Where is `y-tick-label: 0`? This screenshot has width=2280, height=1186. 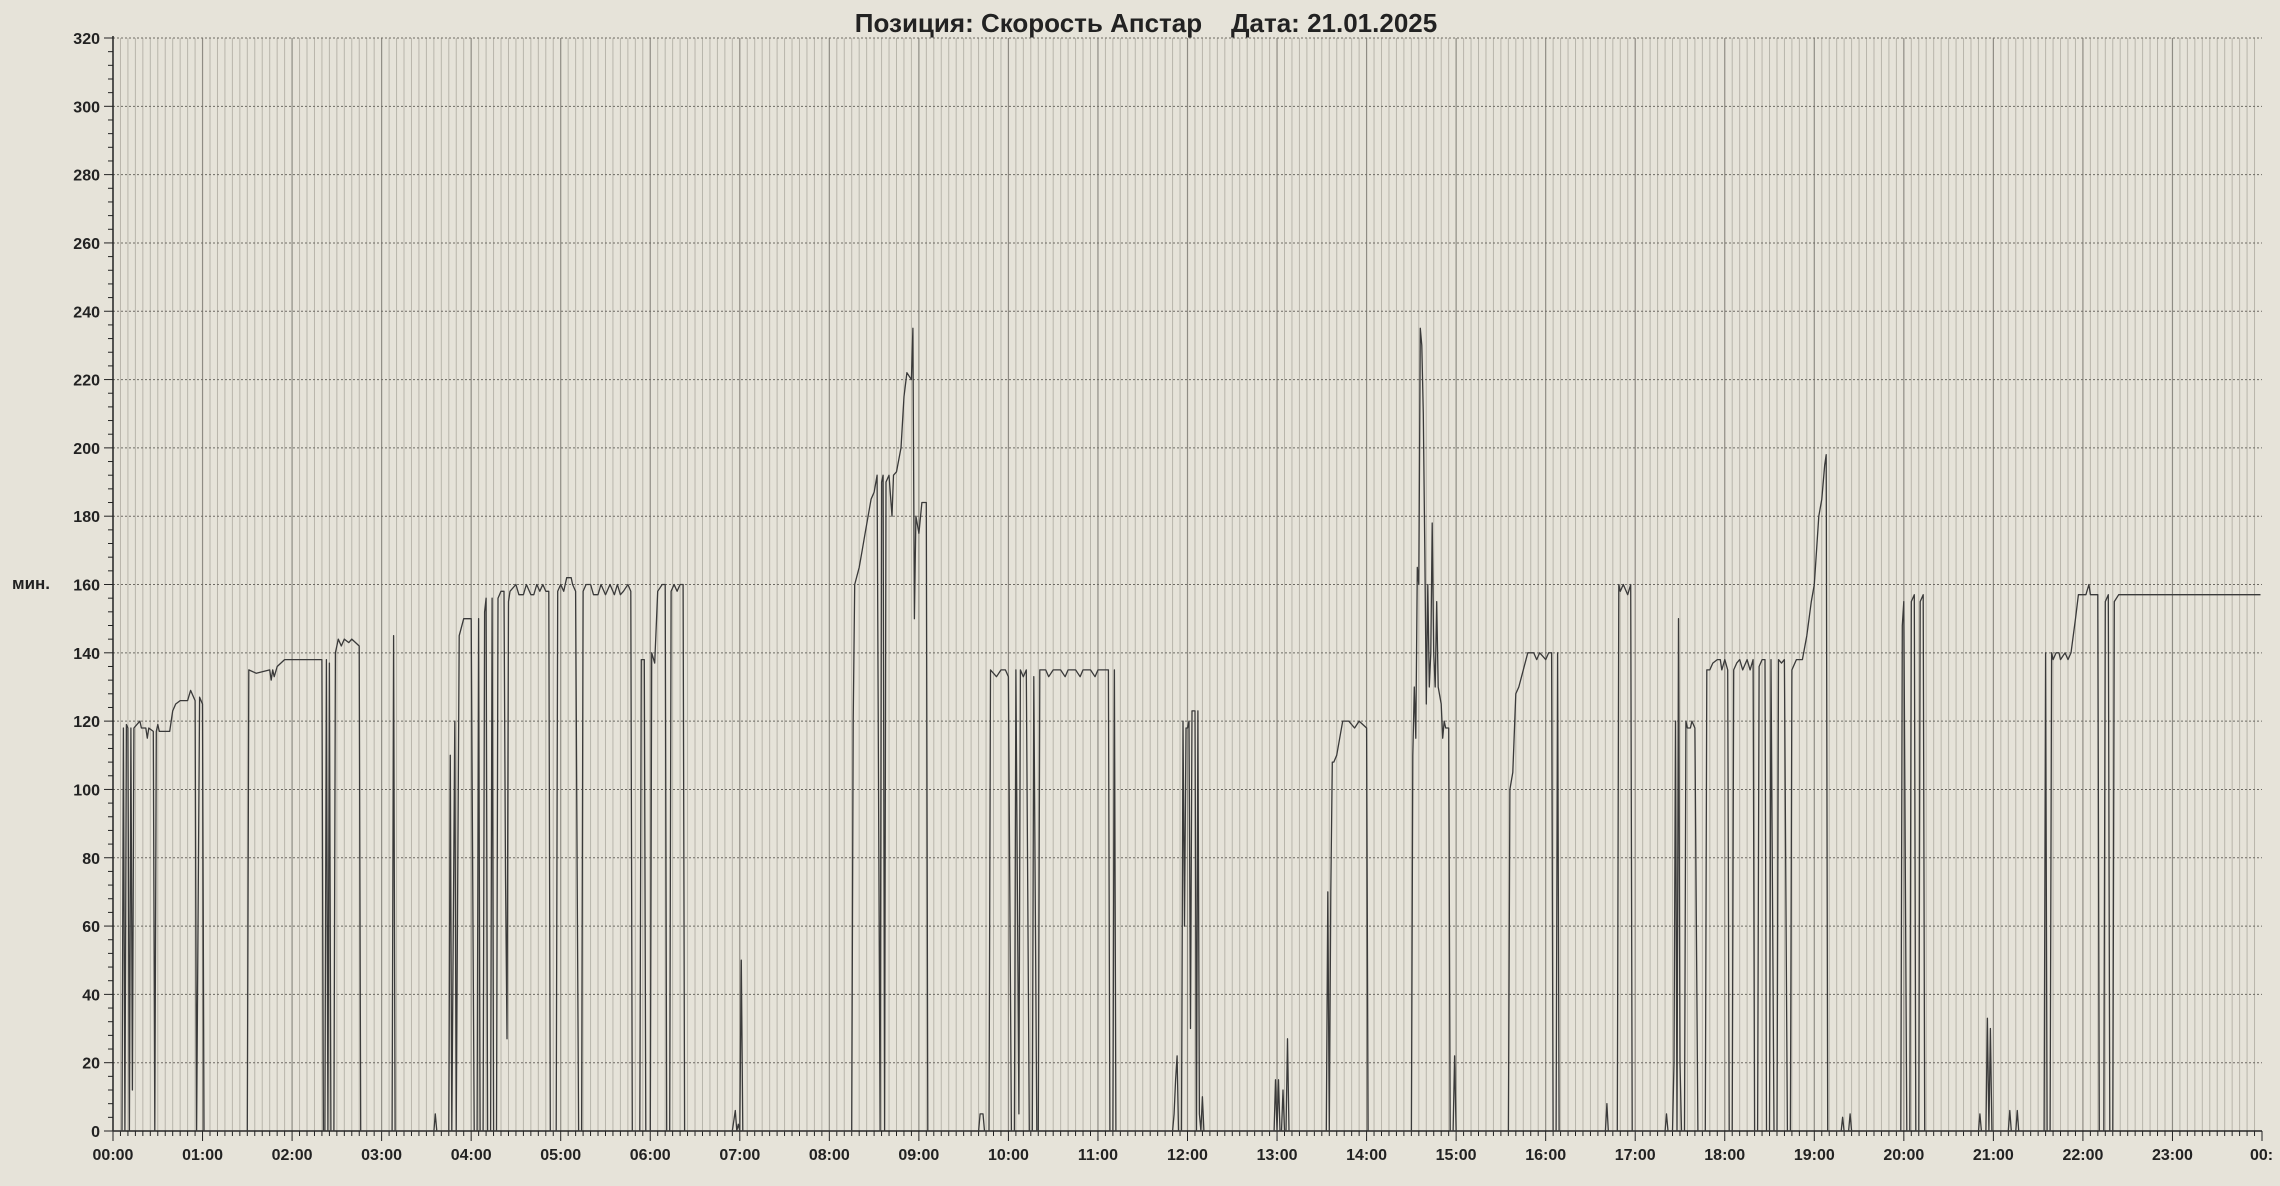 y-tick-label: 0 is located at coordinates (95, 1132).